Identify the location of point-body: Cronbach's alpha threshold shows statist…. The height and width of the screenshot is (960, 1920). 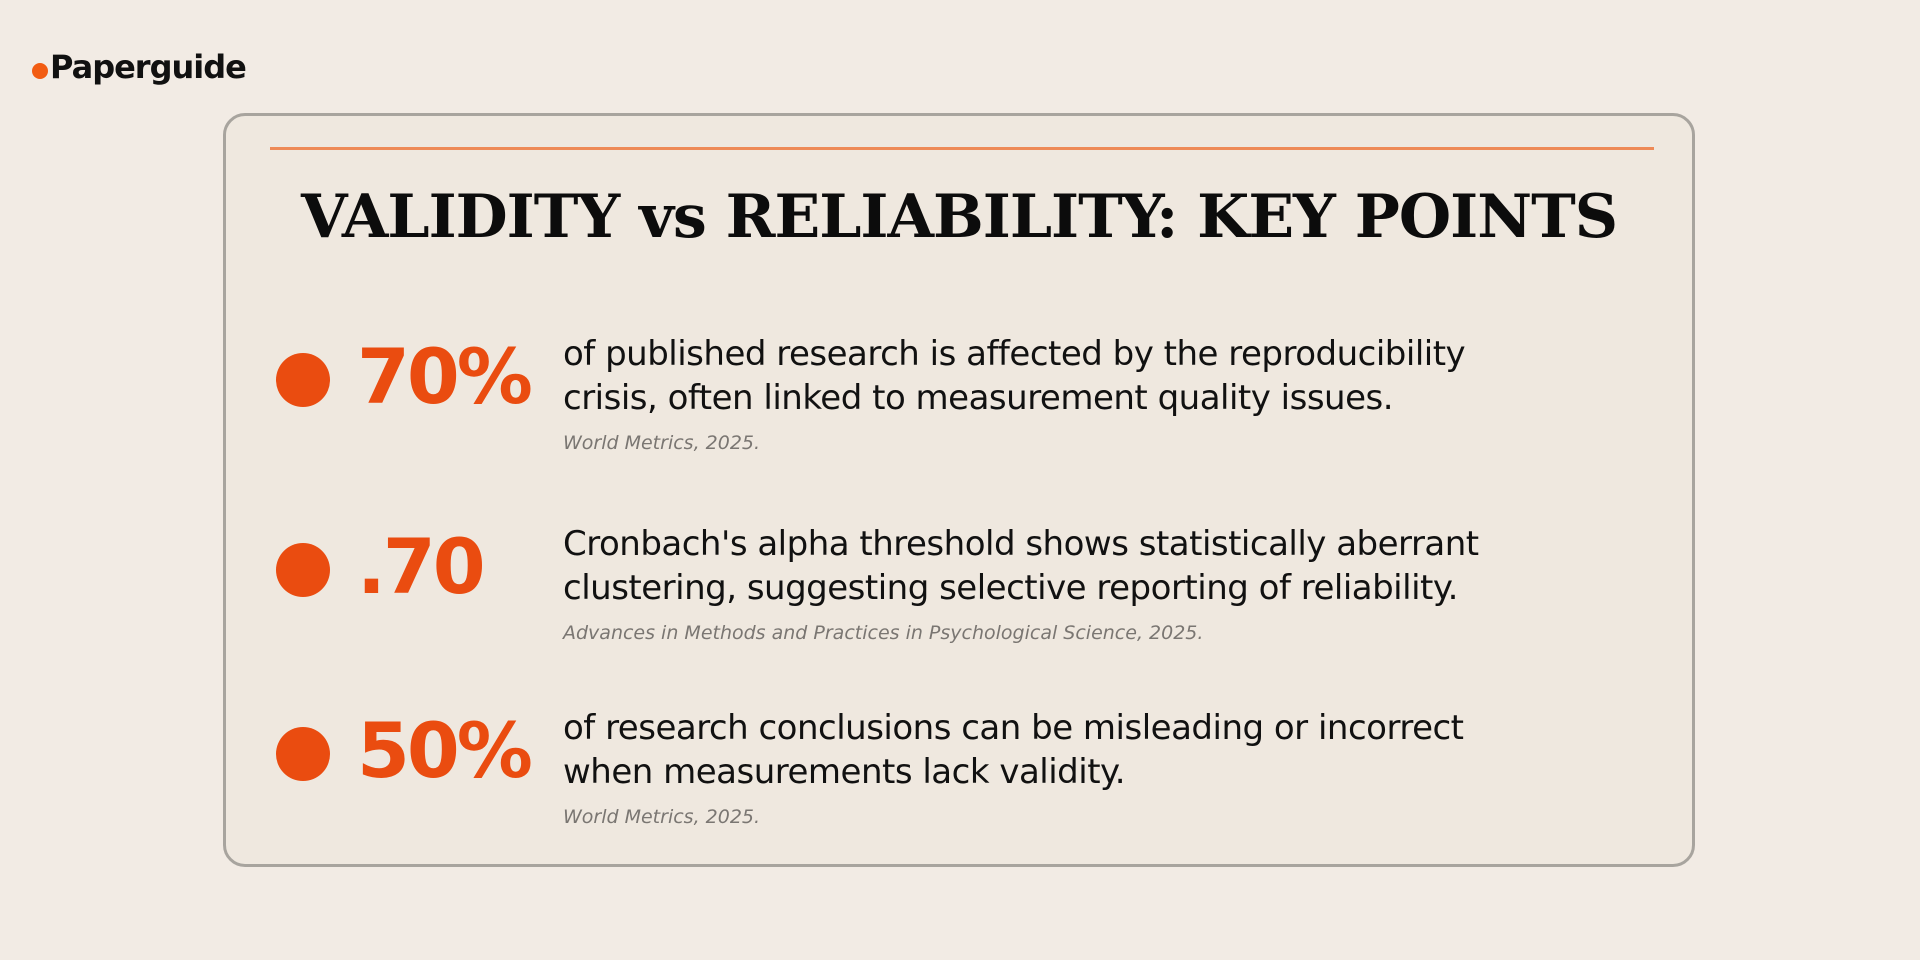
(1088, 583).